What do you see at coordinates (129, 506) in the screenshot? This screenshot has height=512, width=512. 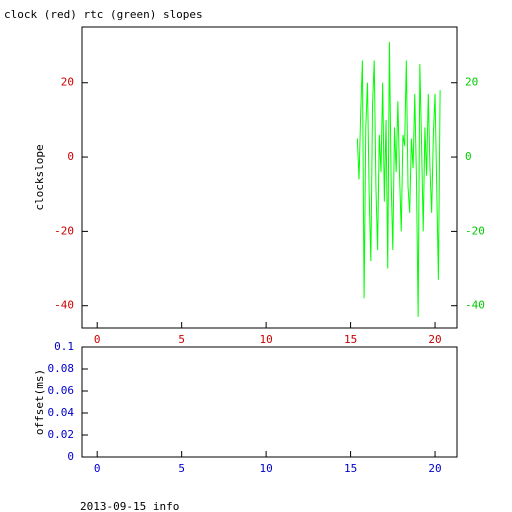 I see `footer: 2013-09-15 info` at bounding box center [129, 506].